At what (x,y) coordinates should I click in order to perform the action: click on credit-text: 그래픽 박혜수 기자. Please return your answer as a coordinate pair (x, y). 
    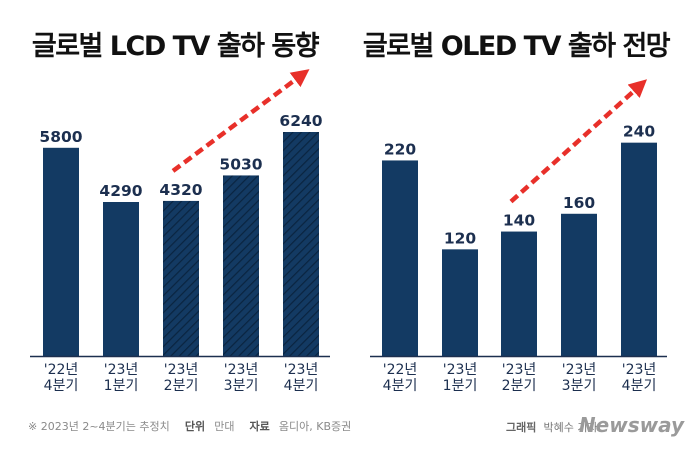
    Looking at the image, I should click on (552, 425).